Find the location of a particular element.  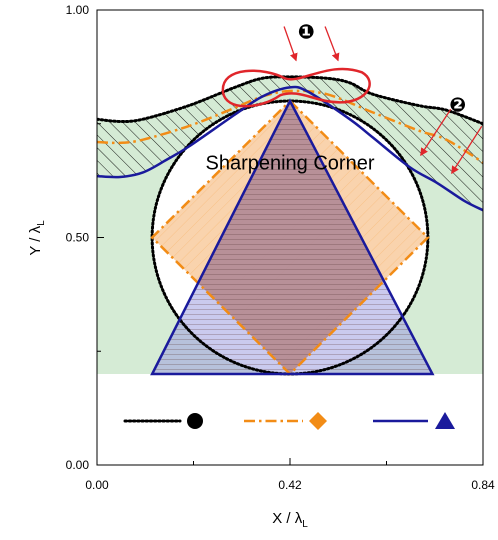

curve-dash-dot is located at coordinates (290, 126).